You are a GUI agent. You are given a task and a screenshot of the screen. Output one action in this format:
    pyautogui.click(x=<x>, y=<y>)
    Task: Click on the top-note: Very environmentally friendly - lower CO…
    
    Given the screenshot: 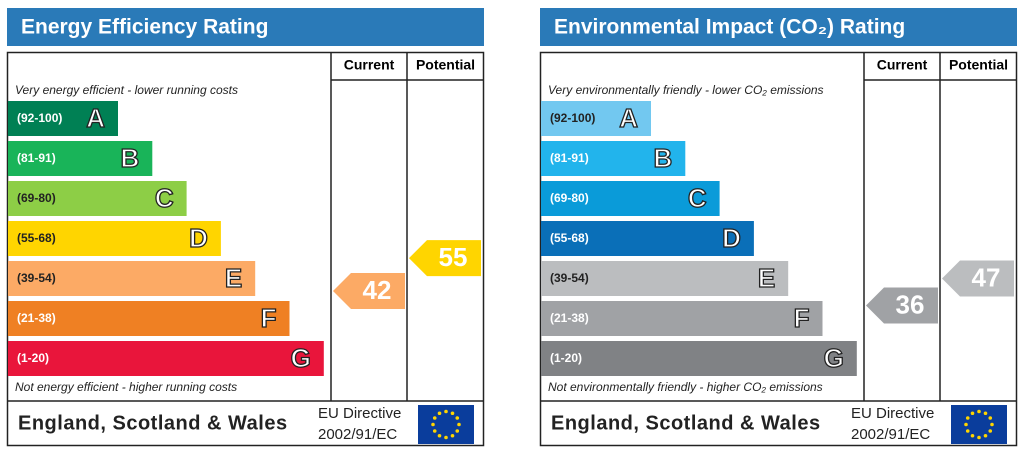 What is the action you would take?
    pyautogui.click(x=686, y=90)
    